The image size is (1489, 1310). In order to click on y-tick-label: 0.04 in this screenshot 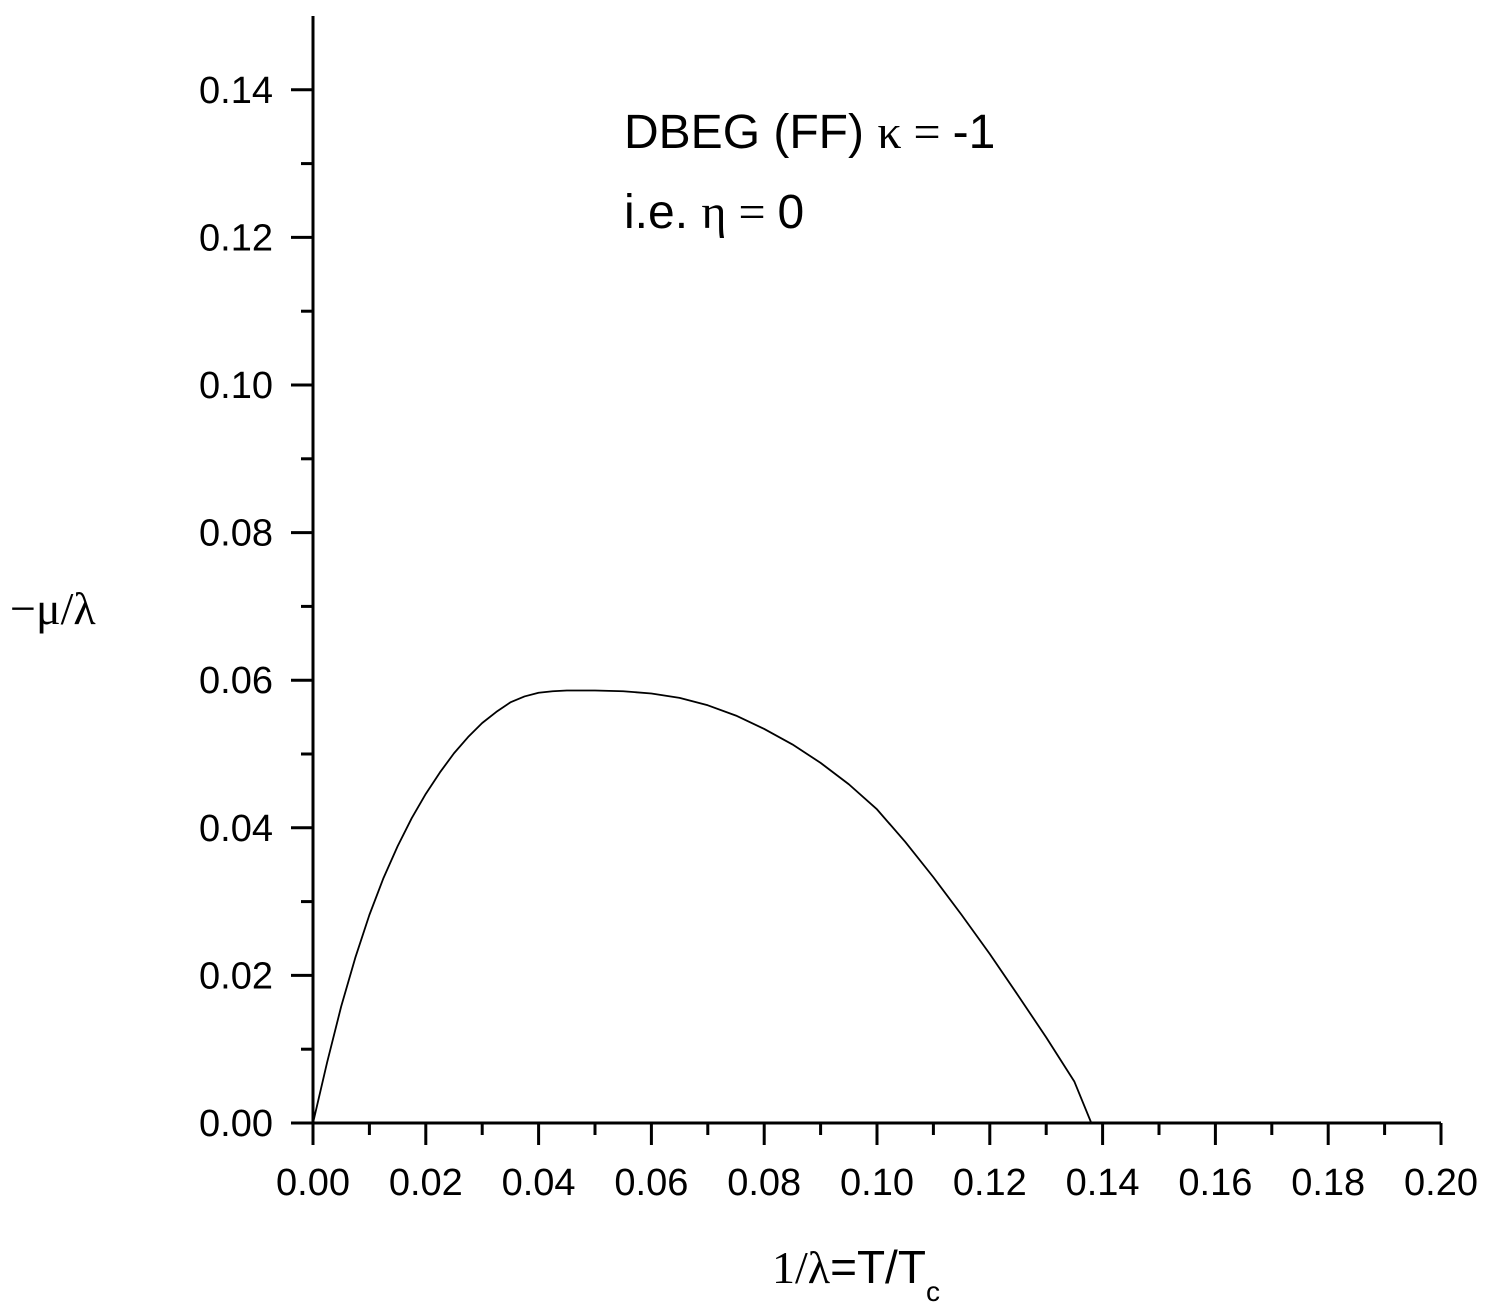, I will do `click(236, 829)`.